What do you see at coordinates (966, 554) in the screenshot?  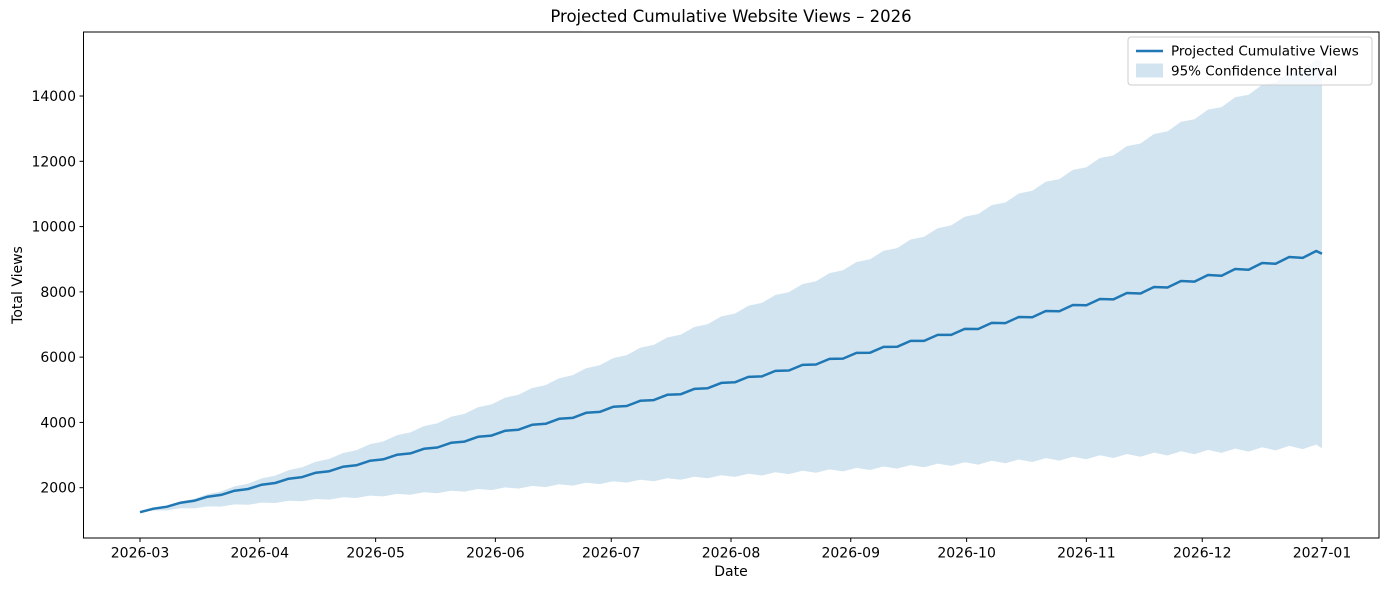 I see `x-tick-label: 2026-10` at bounding box center [966, 554].